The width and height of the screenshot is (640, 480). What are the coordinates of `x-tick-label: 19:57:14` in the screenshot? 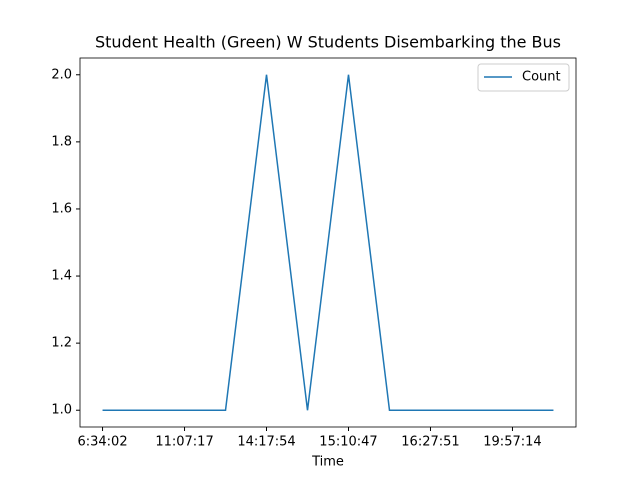 It's located at (512, 442).